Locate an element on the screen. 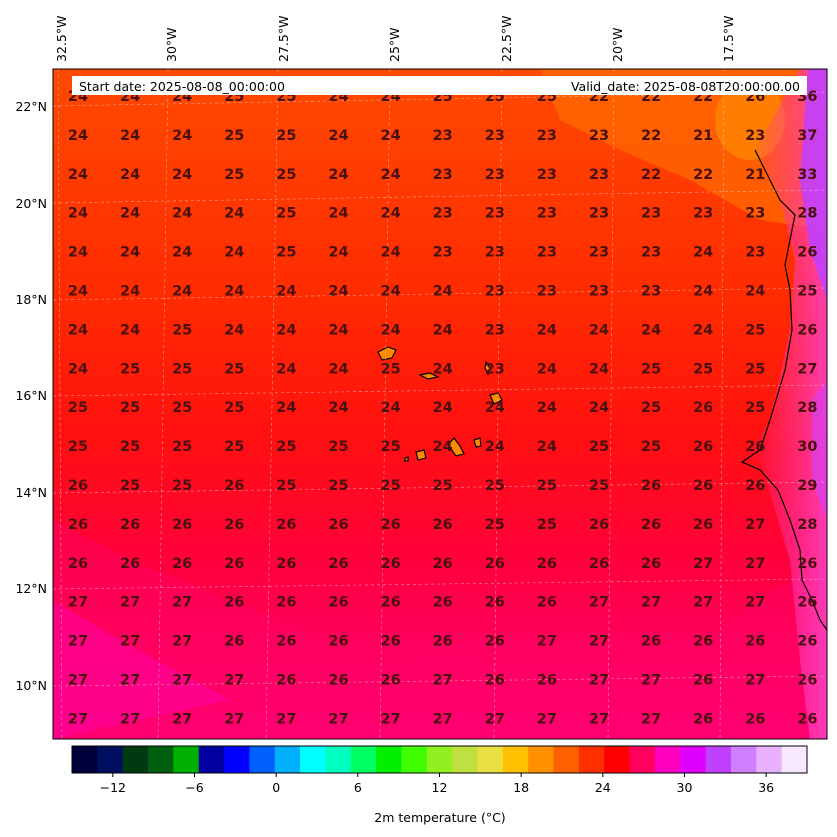  latitude-labels: 22°N 20°N 18°N 16°N 14°N 12°N 10°N is located at coordinates (31, 396).